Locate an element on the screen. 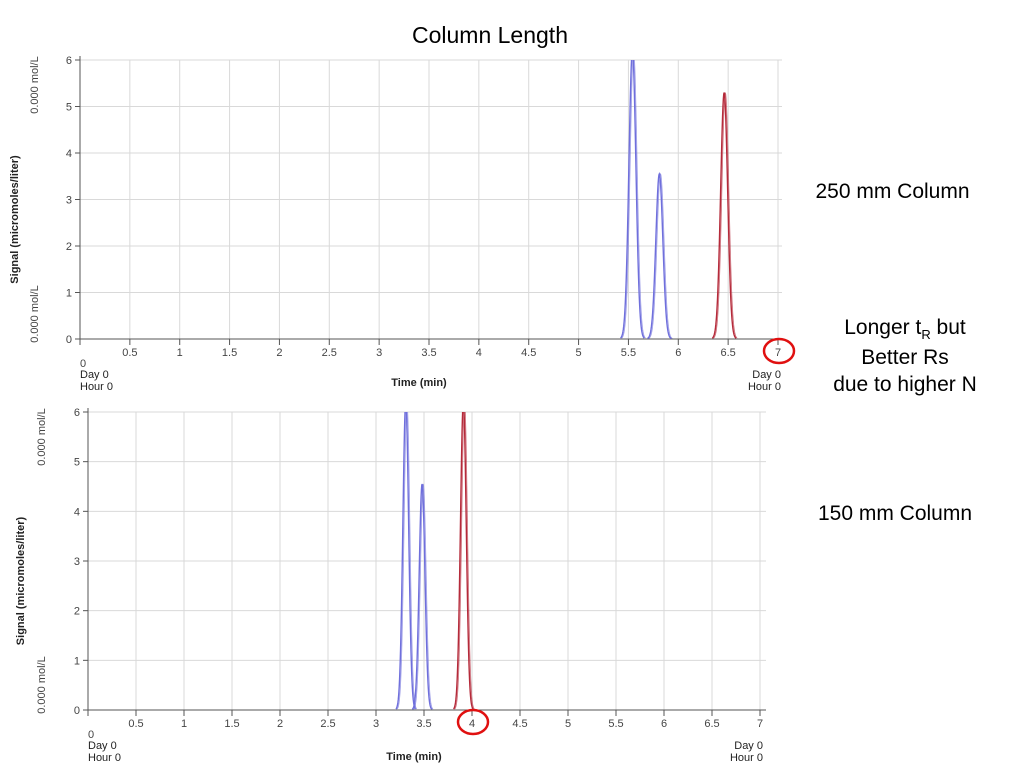 The width and height of the screenshot is (1024, 768). resolution-note: Longer tR but Better Rs due to higher N is located at coordinates (905, 356).